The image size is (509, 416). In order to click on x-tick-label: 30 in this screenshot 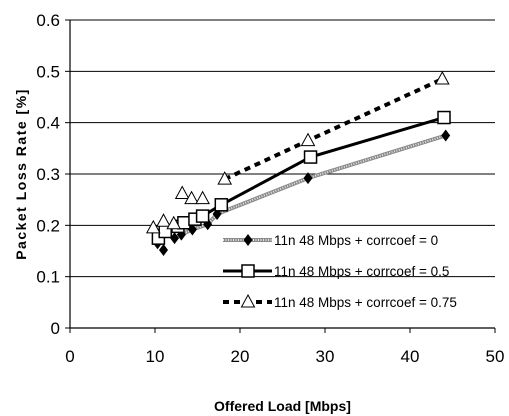, I will do `click(325, 356)`.